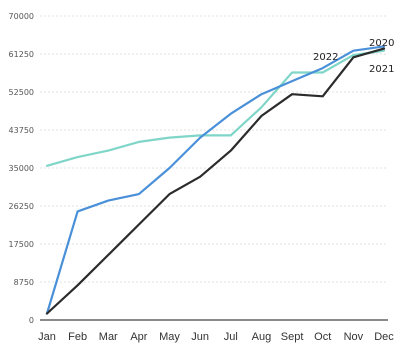 The image size is (411, 354). I want to click on y-tick-label: 35000, so click(21, 168).